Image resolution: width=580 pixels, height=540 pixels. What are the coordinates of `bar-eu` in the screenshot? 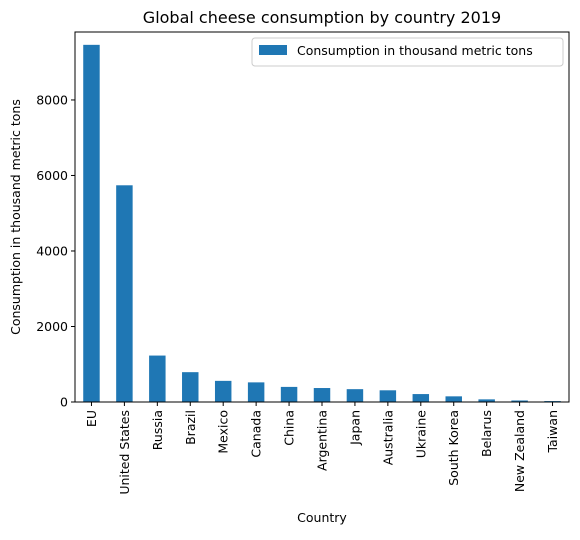 It's located at (91, 223).